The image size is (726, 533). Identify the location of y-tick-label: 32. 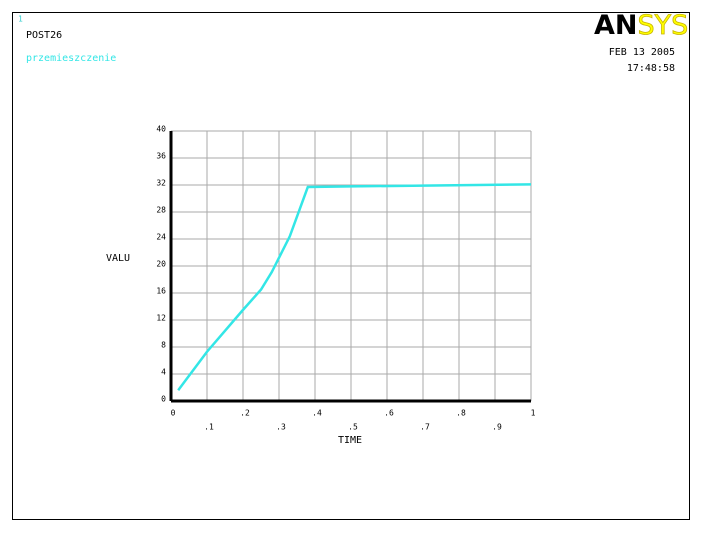
(161, 183).